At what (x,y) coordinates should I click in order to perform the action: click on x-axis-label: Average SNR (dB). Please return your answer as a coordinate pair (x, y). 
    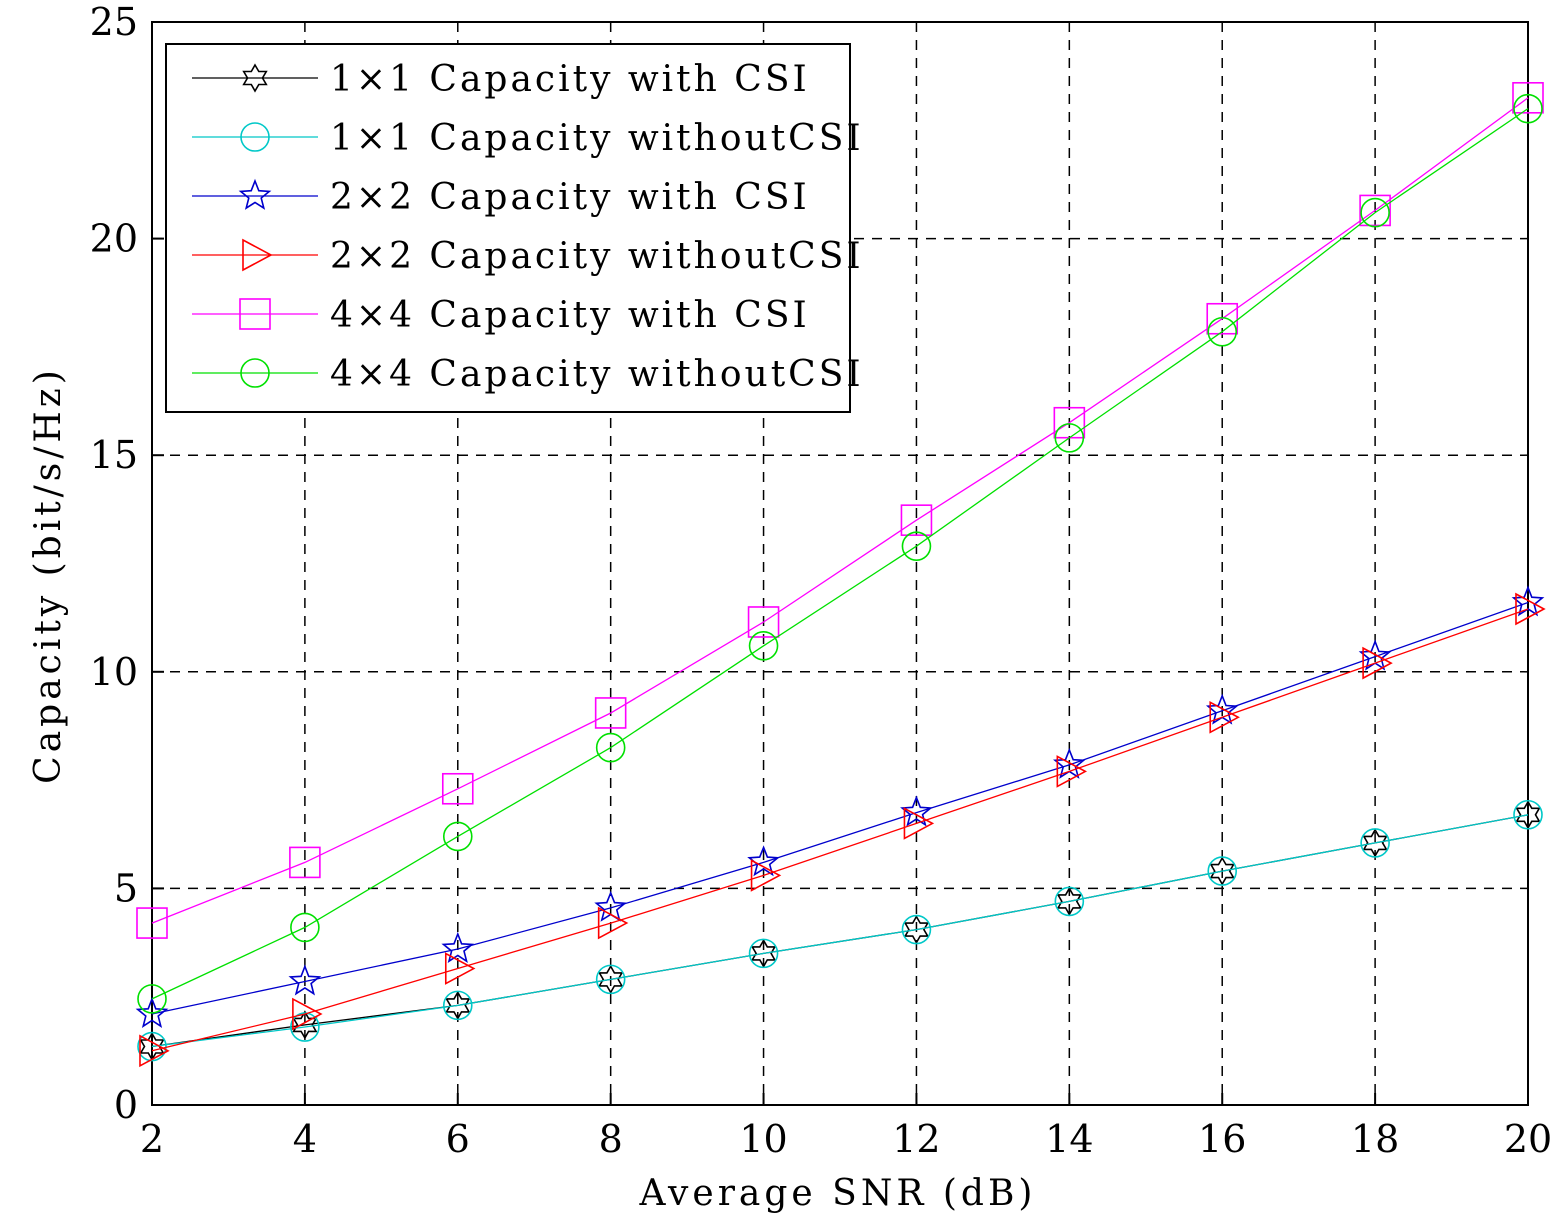
    Looking at the image, I should click on (838, 1193).